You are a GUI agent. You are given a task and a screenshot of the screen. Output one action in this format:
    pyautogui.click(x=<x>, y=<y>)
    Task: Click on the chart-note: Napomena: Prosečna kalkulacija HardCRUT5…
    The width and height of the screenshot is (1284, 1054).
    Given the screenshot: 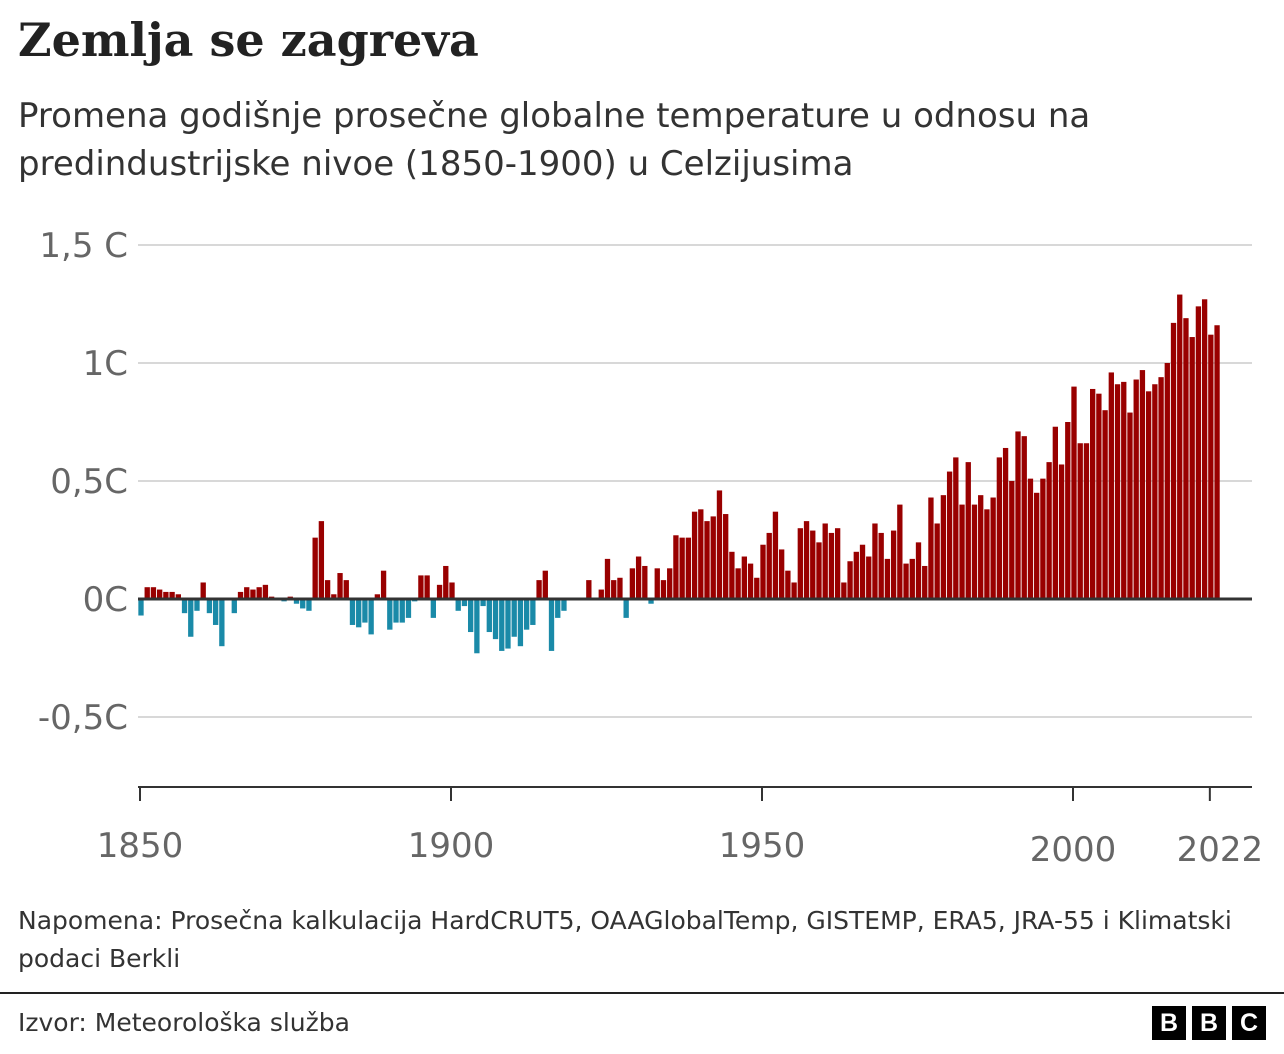 What is the action you would take?
    pyautogui.click(x=625, y=939)
    